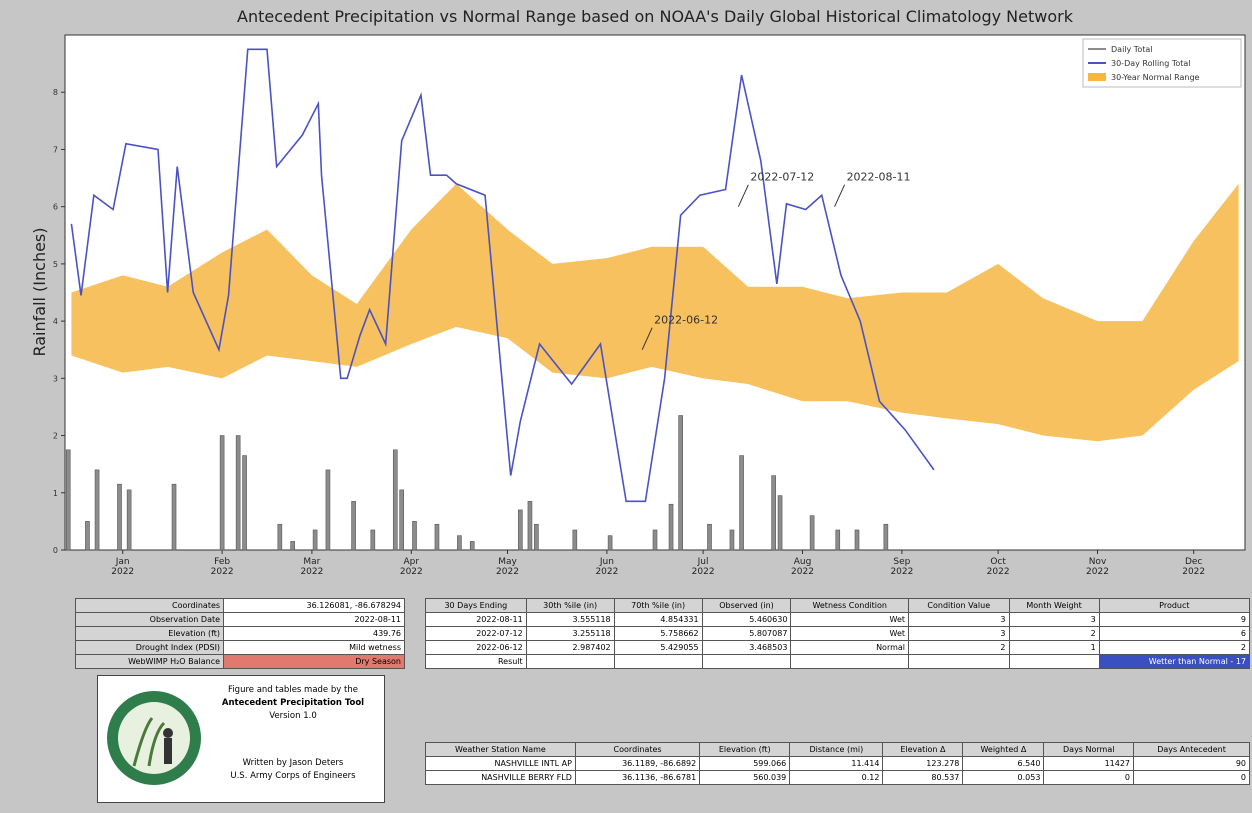 The height and width of the screenshot is (813, 1252). I want to click on header-cell: Days Normal, so click(1089, 749).